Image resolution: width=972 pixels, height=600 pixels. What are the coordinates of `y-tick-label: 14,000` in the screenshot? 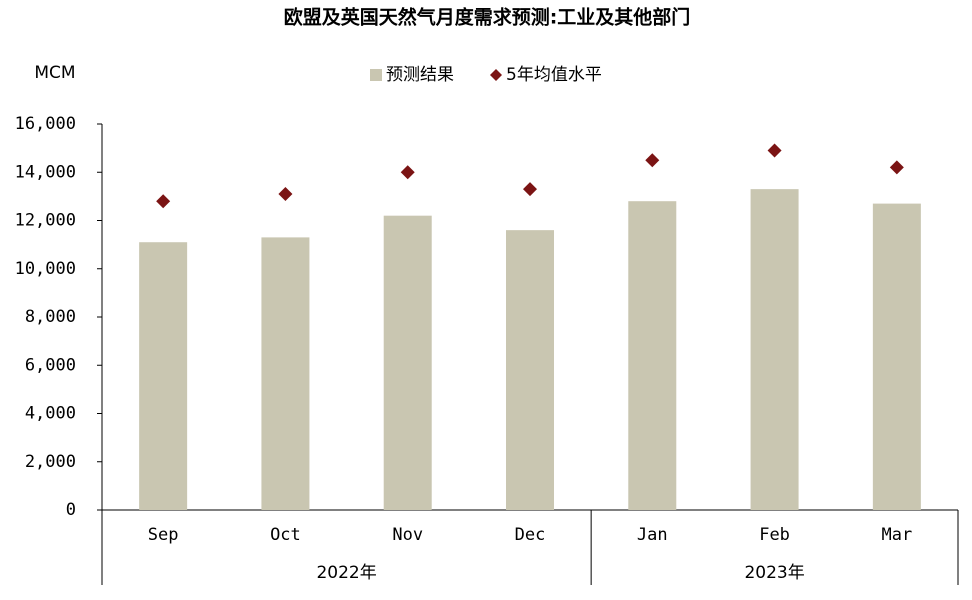 It's located at (45, 172).